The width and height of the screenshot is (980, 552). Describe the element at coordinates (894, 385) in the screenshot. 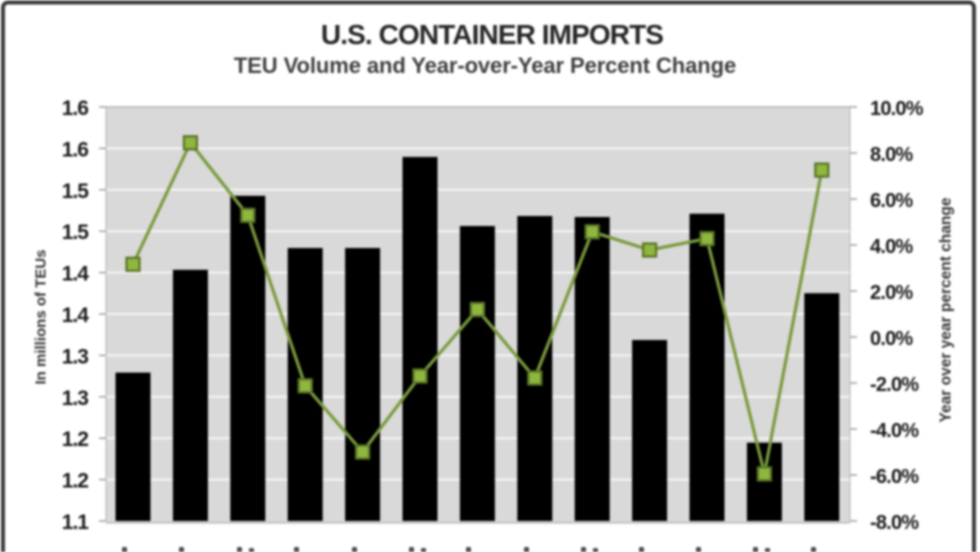

I see `svg-text: -2.0%` at that location.